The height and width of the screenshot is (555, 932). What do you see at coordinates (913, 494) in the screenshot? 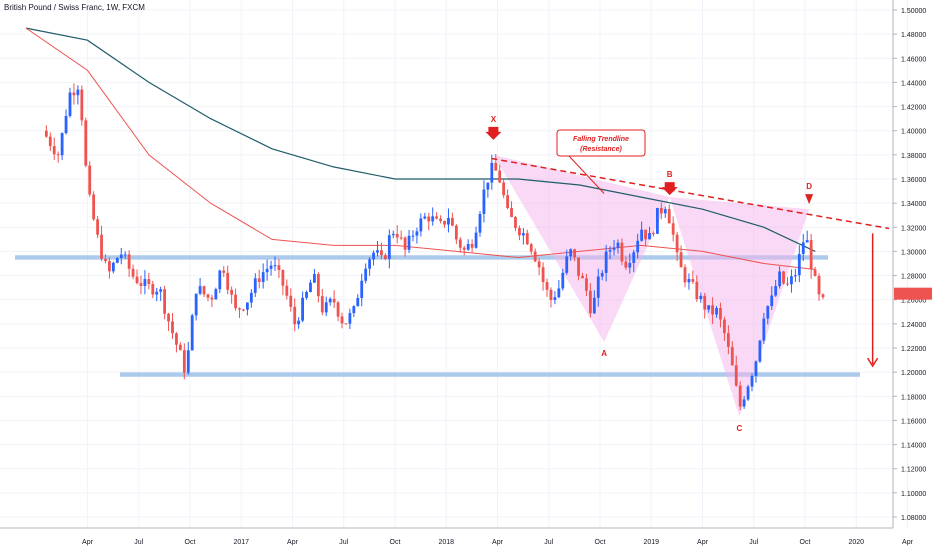
I see `y-tick-label: 1.10000` at bounding box center [913, 494].